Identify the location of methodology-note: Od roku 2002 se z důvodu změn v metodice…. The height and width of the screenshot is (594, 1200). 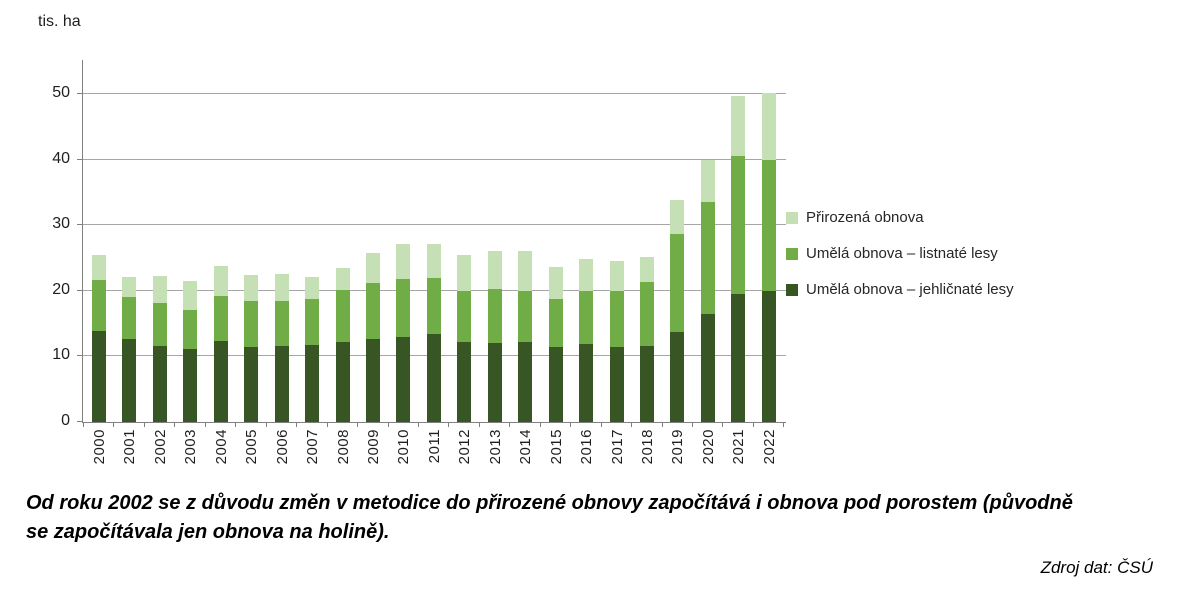
(601, 518).